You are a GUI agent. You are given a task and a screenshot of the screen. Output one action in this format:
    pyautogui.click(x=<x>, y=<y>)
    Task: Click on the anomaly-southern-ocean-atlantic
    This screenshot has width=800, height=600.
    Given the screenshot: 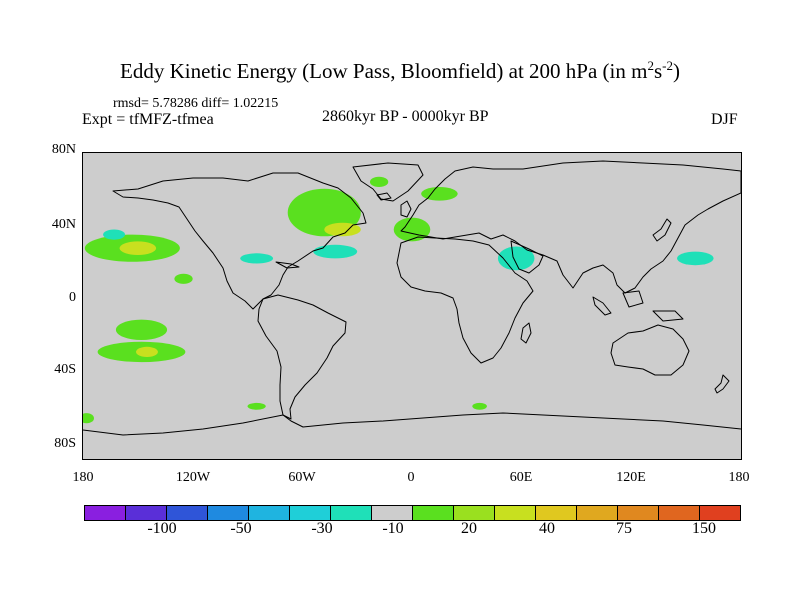 What is the action you would take?
    pyautogui.click(x=256, y=406)
    